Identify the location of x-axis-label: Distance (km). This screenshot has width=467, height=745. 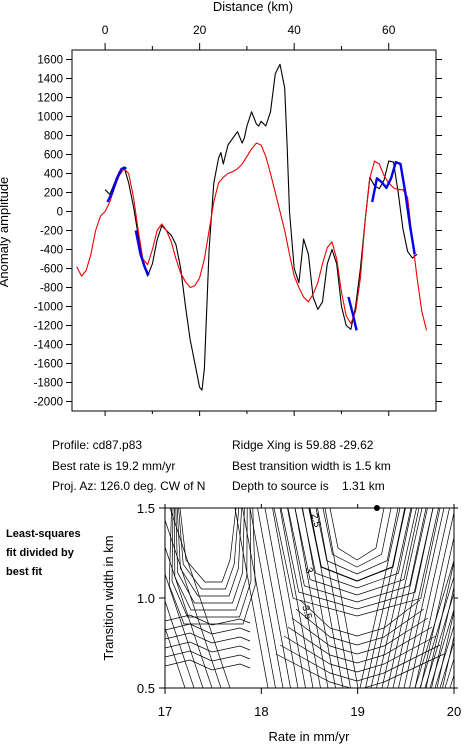
(253, 7).